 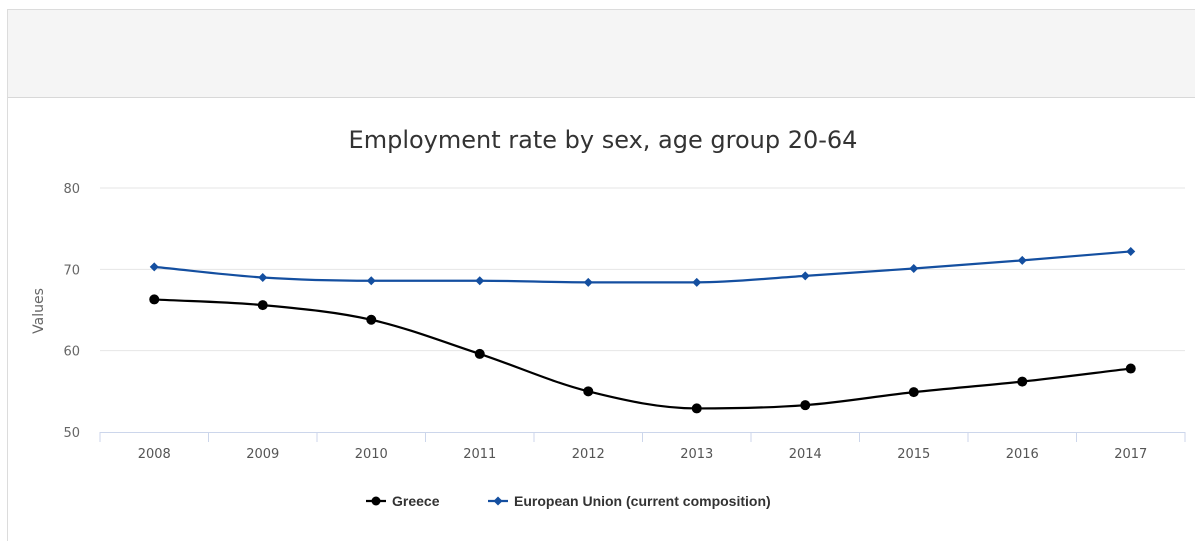 I want to click on x-tick-label: 2008, so click(x=154, y=454).